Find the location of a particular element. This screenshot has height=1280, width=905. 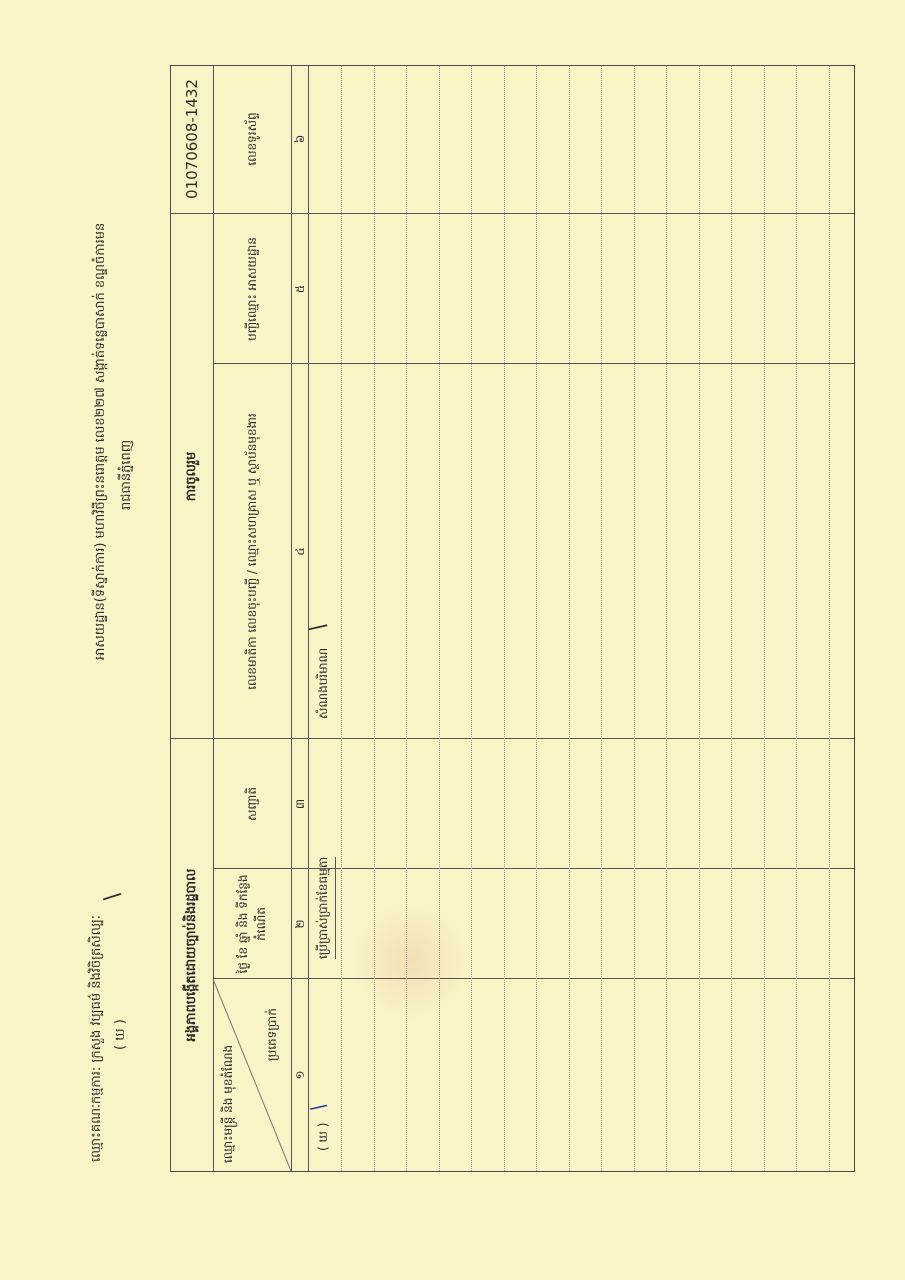

group-header-middle: ការចូលរួម is located at coordinates (192, 476).